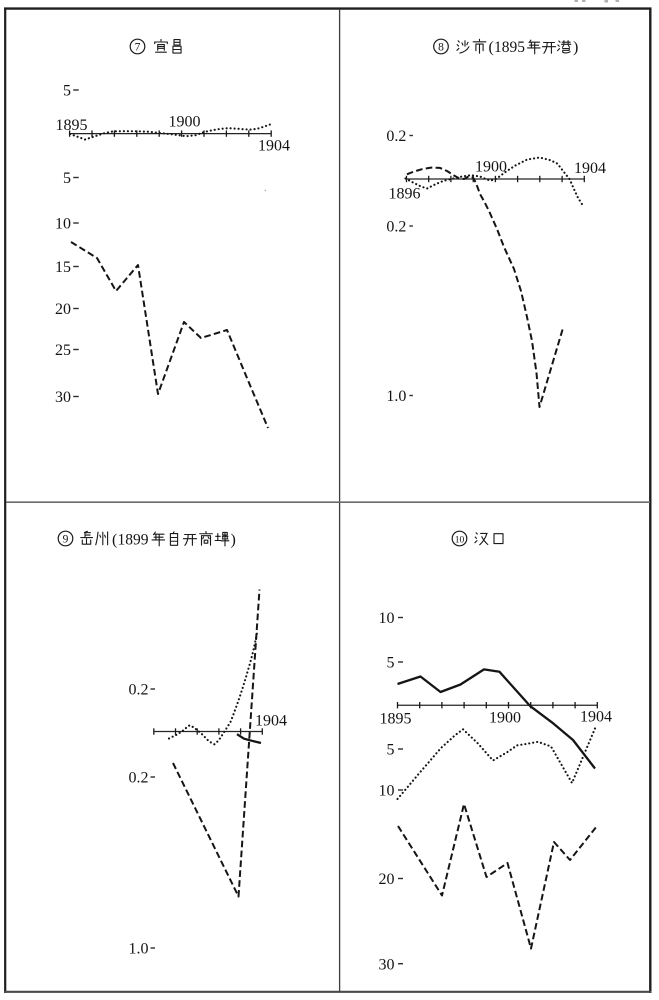  I want to click on svg-text: 1896, so click(405, 194).